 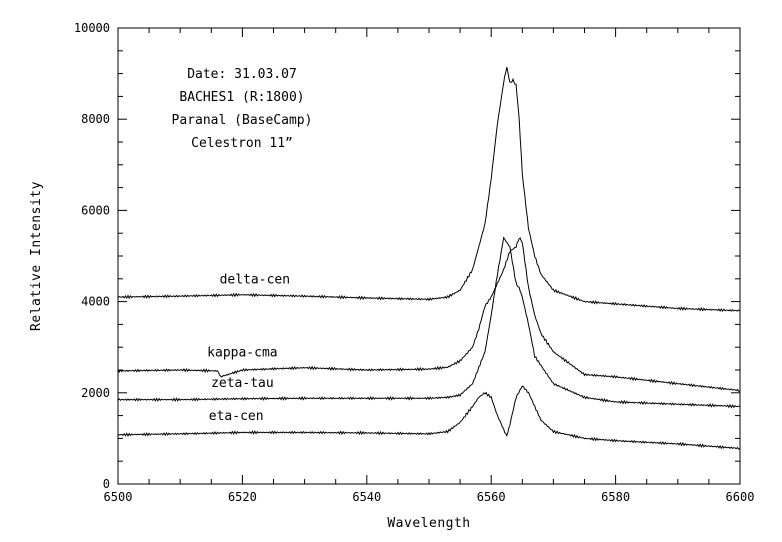 I want to click on y-tick-label: 4000, so click(x=95, y=302).